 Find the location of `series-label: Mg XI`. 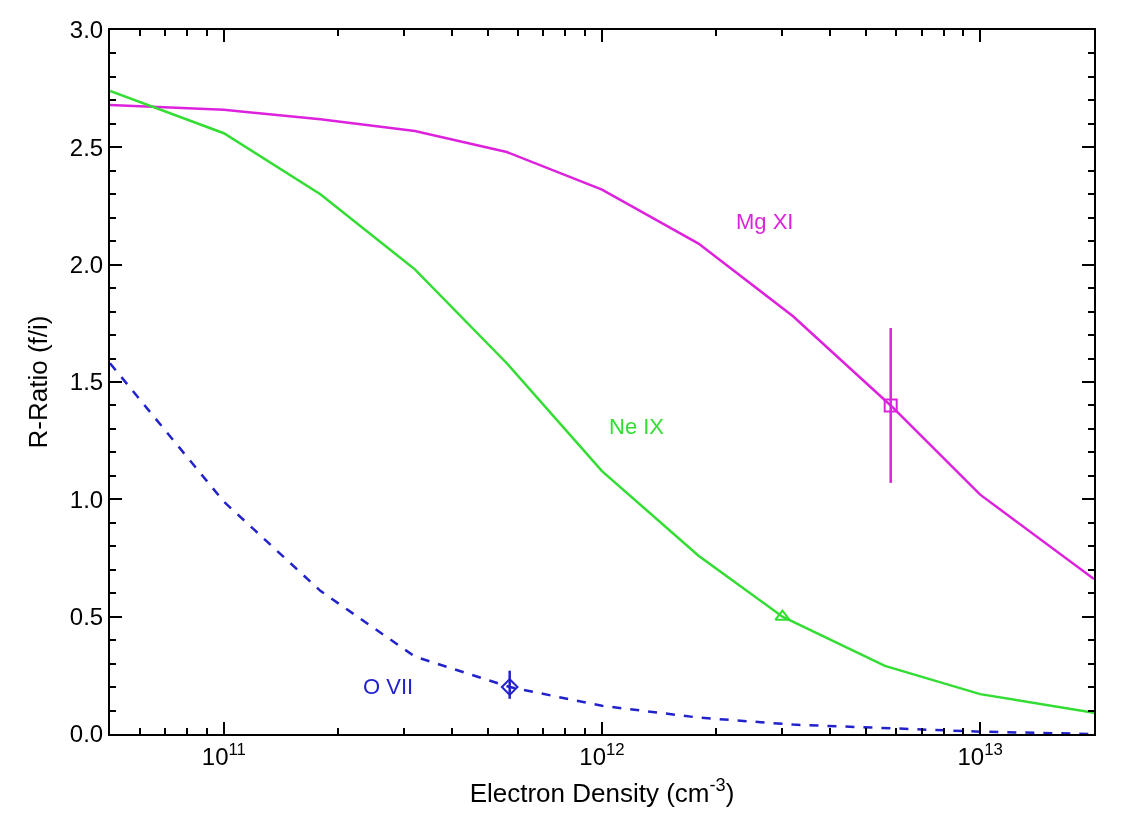

series-label: Mg XI is located at coordinates (765, 221).